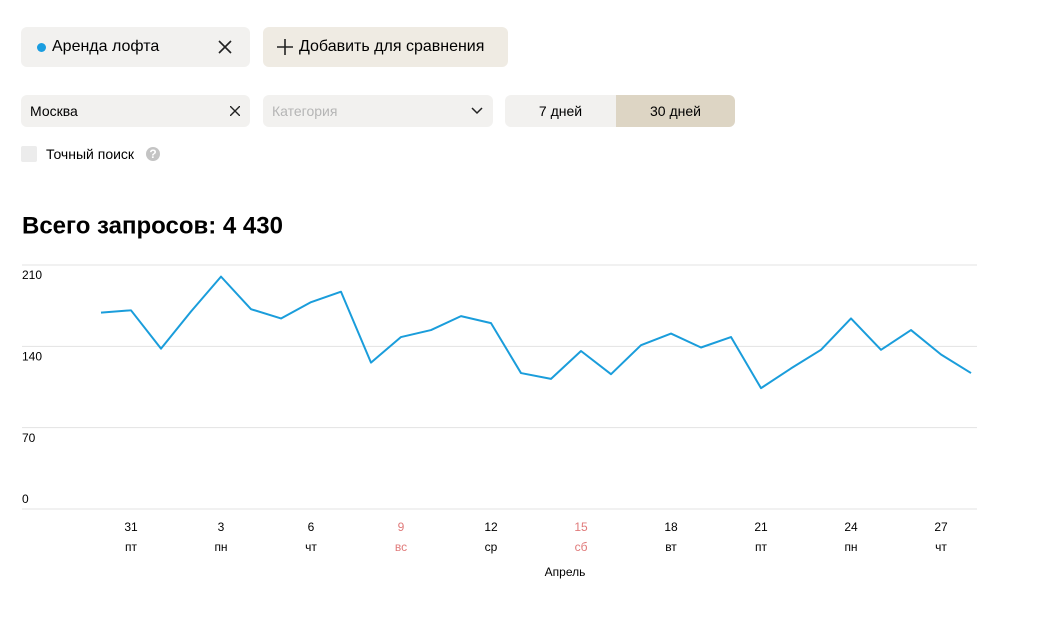  What do you see at coordinates (41, 47) in the screenshot?
I see `query-dot` at bounding box center [41, 47].